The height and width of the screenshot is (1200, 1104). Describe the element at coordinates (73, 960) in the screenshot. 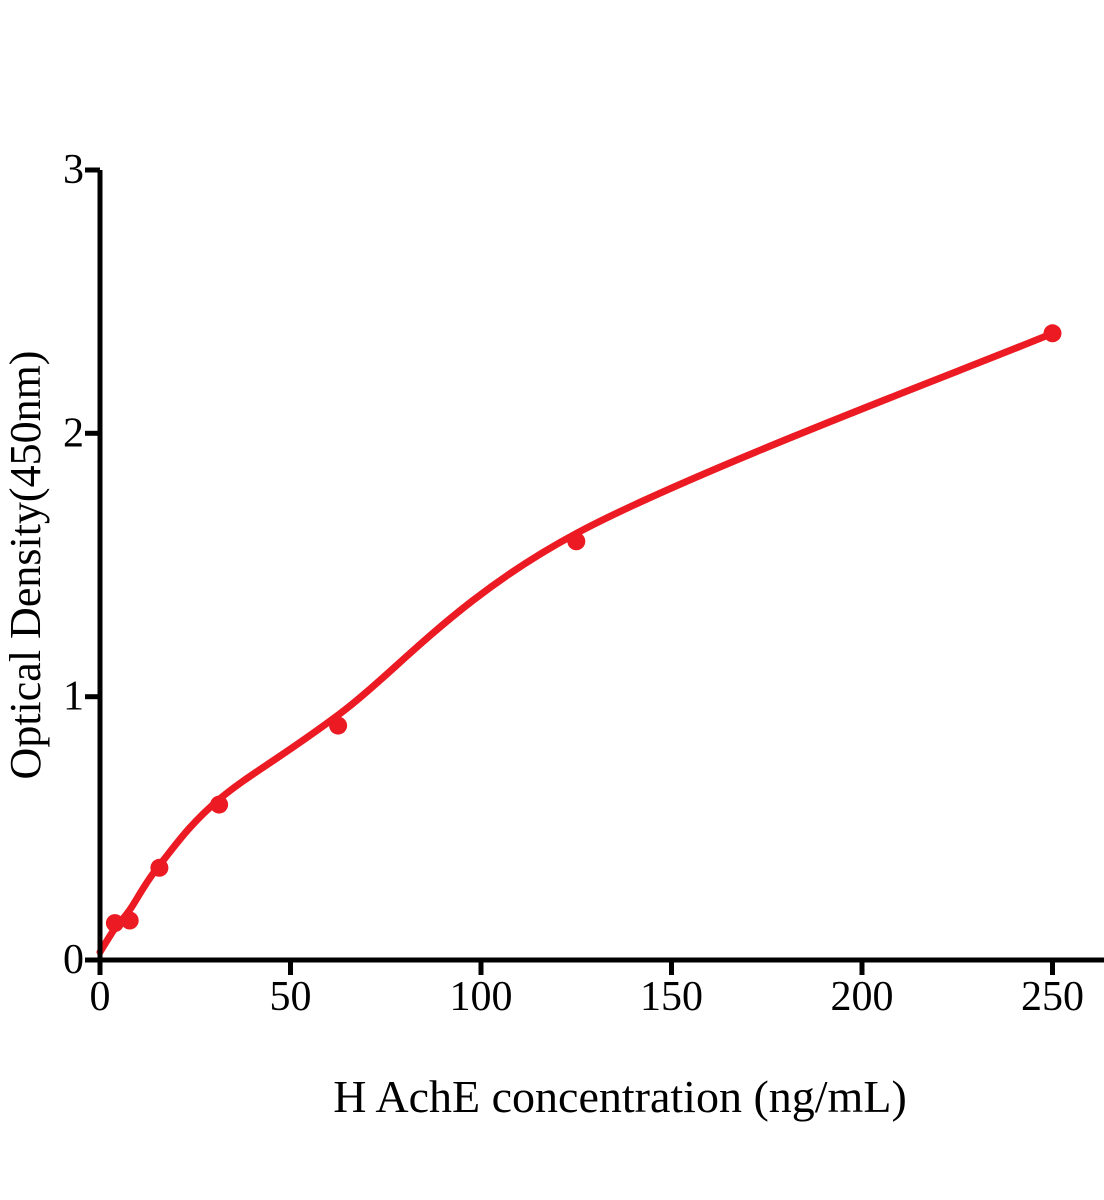

I see `y-tick-label: 0` at that location.